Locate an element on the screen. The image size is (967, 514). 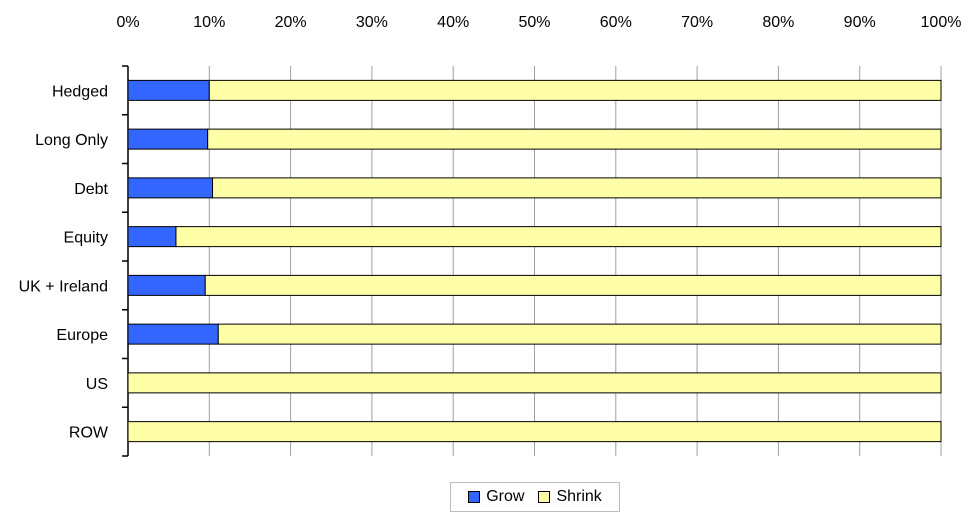
x-tick-label: 90% is located at coordinates (860, 22).